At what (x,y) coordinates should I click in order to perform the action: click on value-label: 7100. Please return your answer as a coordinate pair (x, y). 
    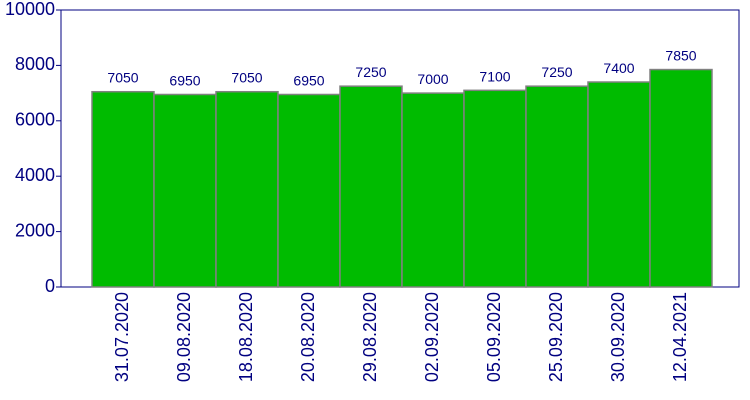
    Looking at the image, I should click on (494, 76).